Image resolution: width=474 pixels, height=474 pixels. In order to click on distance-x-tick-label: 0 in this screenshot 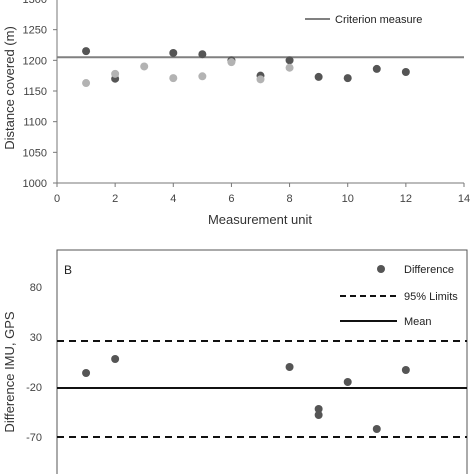, I will do `click(57, 199)`.